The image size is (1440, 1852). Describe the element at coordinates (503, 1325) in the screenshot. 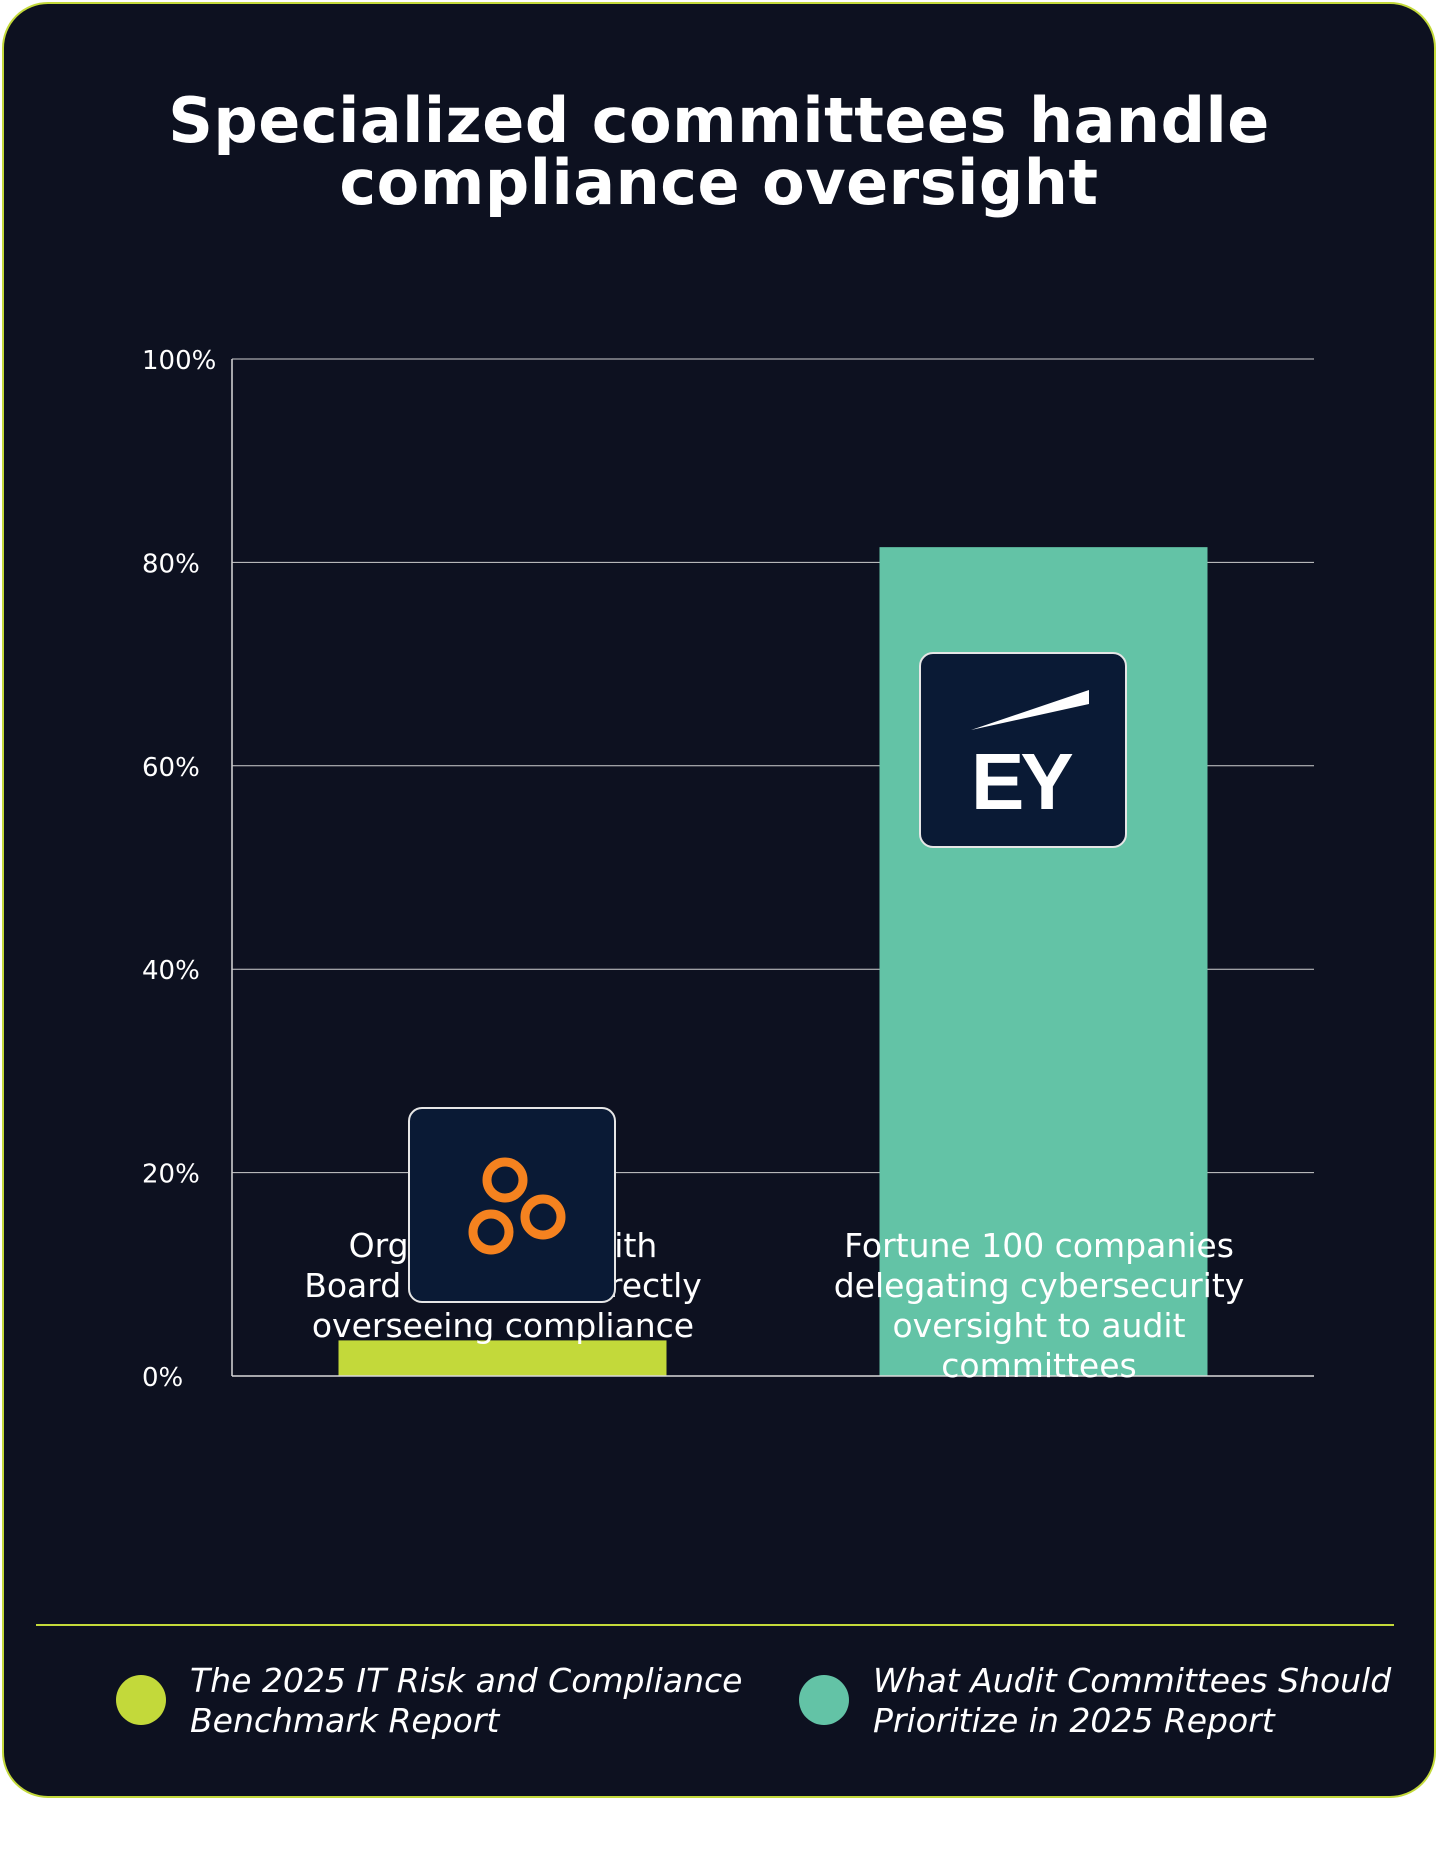

I see `category-label-1-line-3: overseeing compliance` at that location.